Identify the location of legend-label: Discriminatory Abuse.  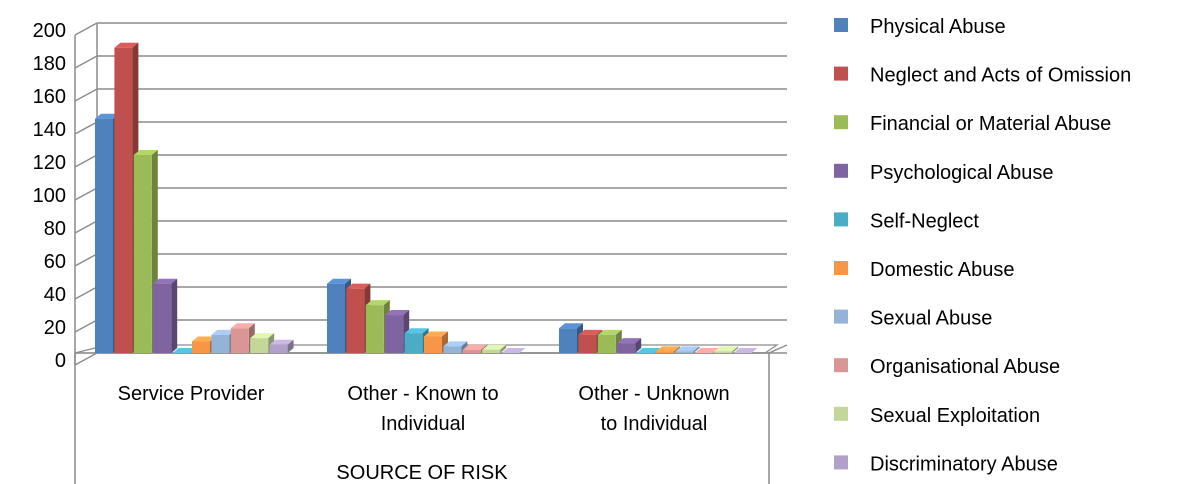
(964, 464).